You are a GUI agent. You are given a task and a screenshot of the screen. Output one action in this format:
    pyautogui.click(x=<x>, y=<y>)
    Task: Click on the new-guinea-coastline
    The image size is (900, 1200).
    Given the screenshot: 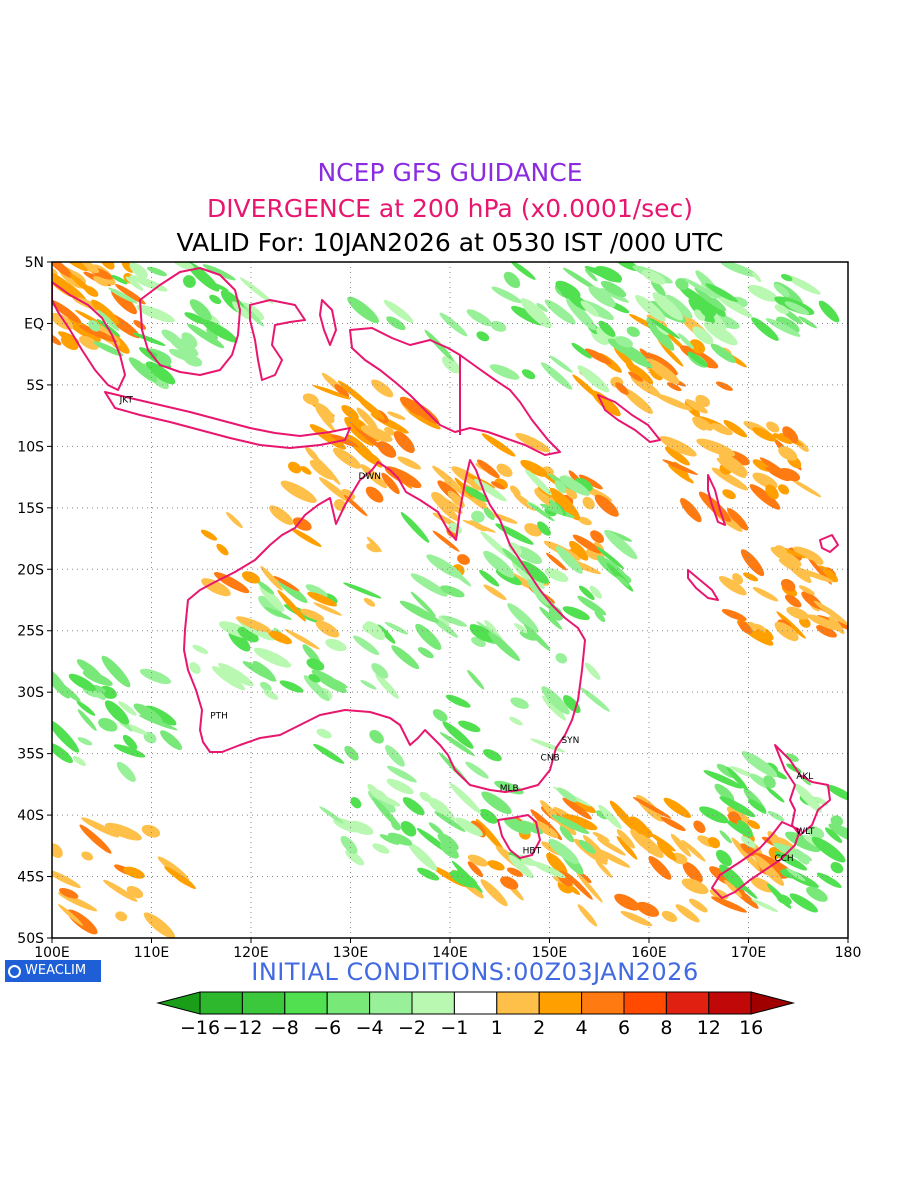 What is the action you would take?
    pyautogui.click(x=455, y=391)
    